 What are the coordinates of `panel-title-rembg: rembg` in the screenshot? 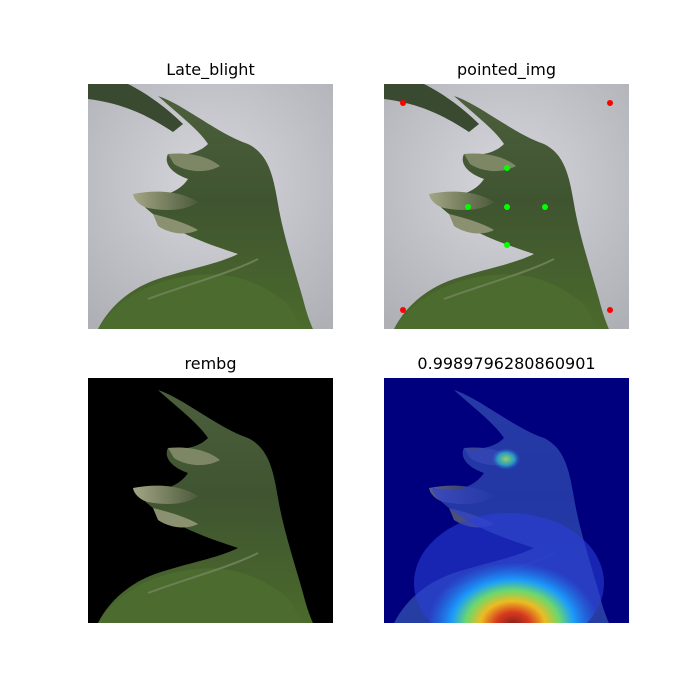 It's located at (210, 363).